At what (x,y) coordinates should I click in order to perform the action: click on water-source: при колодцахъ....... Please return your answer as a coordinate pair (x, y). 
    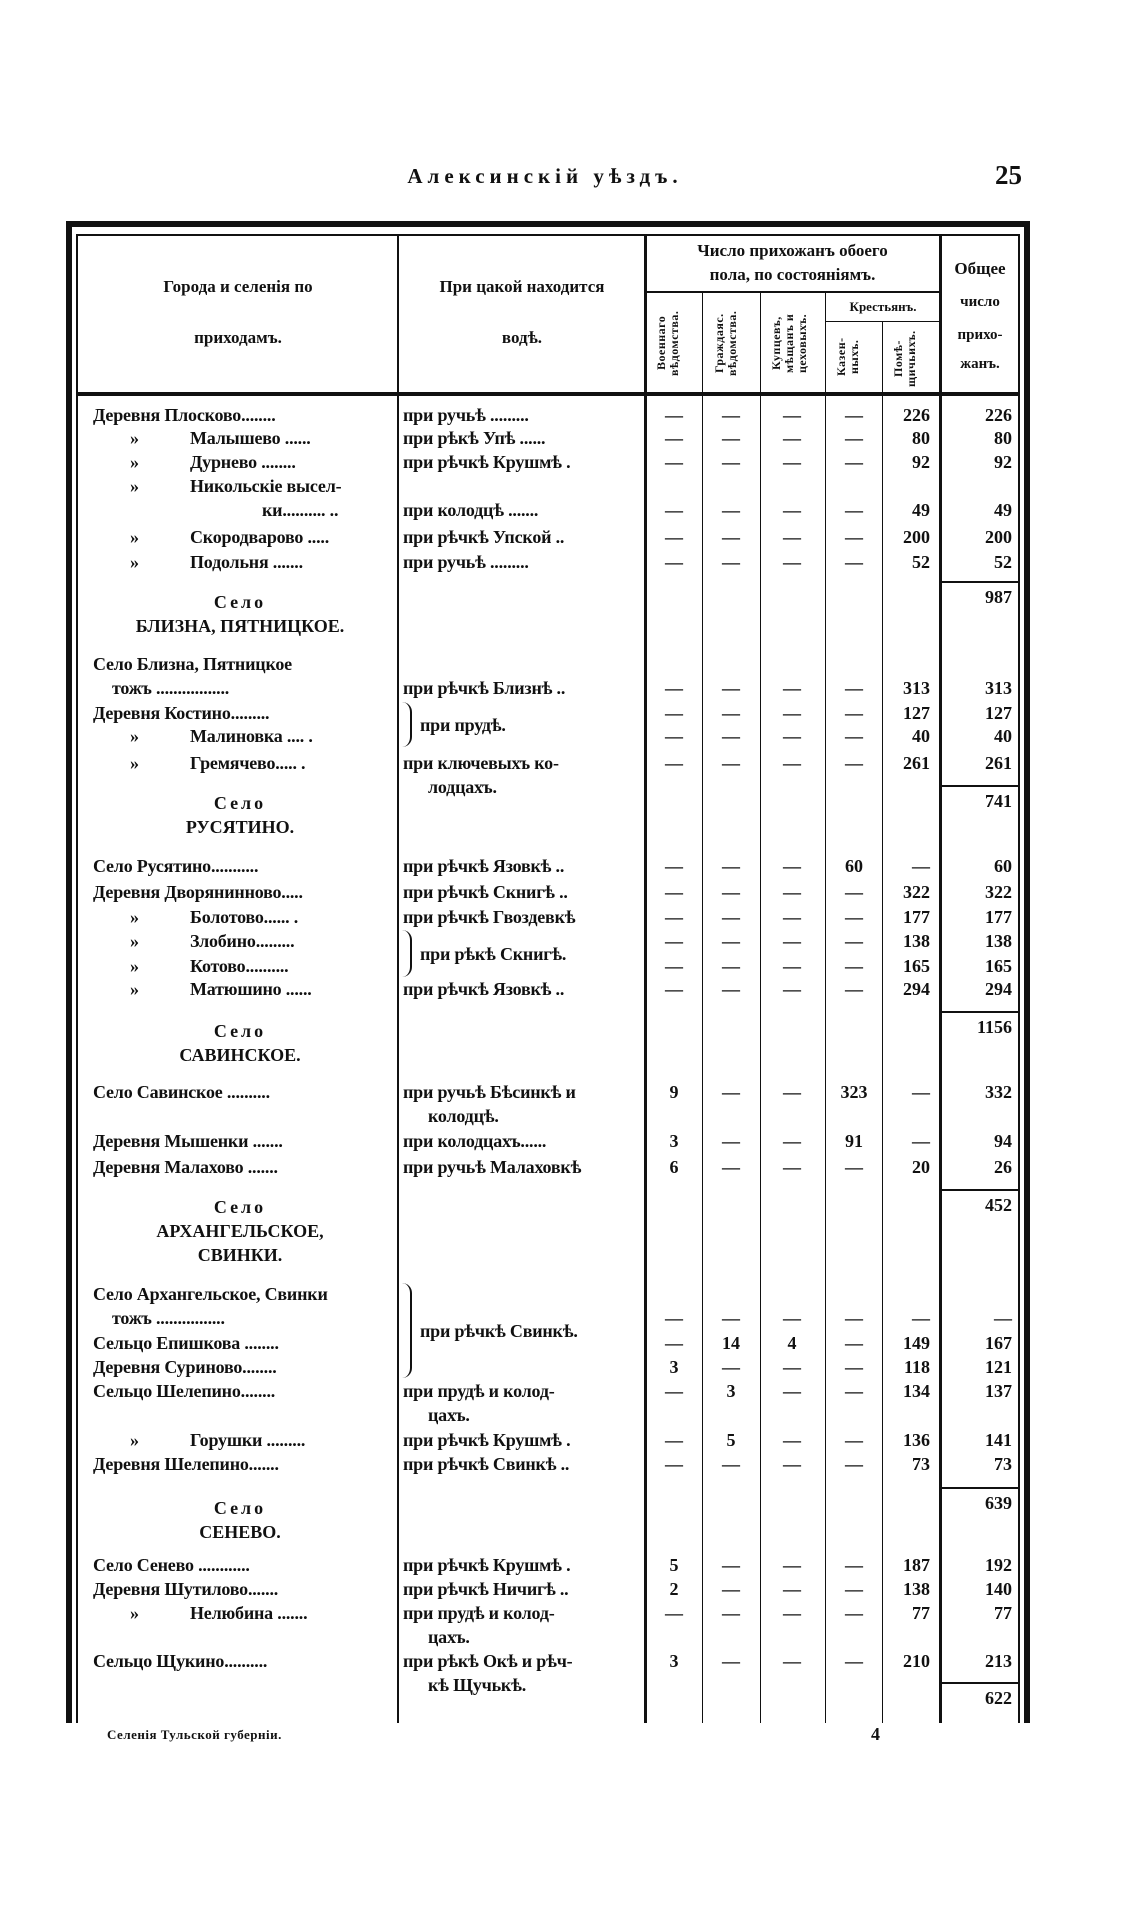
    Looking at the image, I should click on (475, 1141).